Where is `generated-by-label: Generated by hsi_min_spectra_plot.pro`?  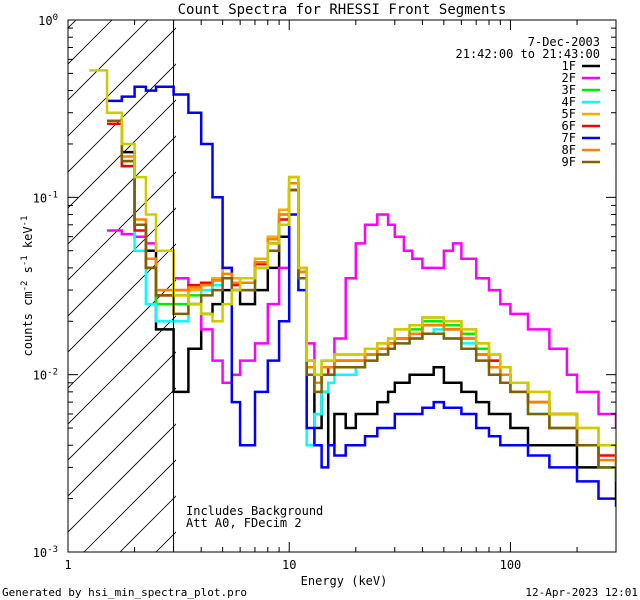 generated-by-label: Generated by hsi_min_spectra_plot.pro is located at coordinates (124, 592).